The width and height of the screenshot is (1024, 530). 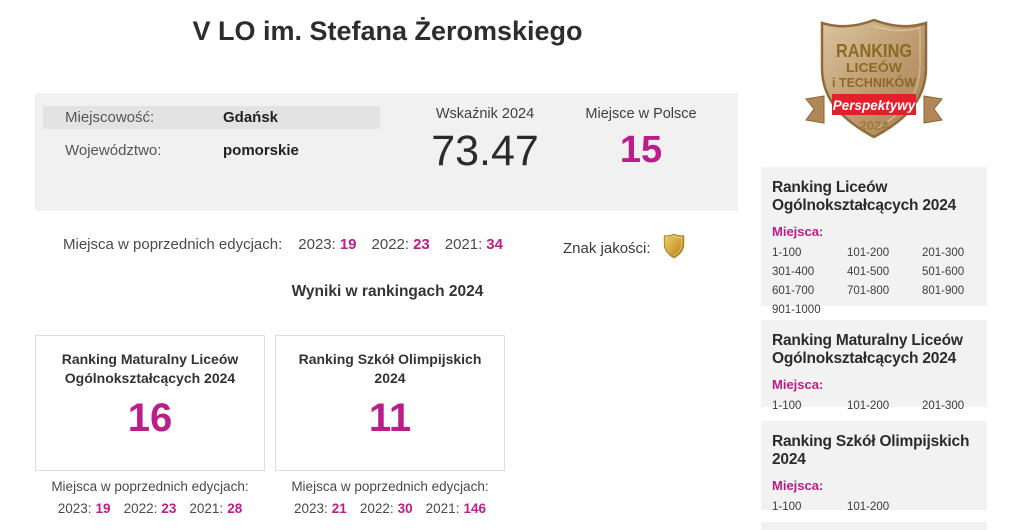 I want to click on range-link: 901-1000, so click(x=796, y=309).